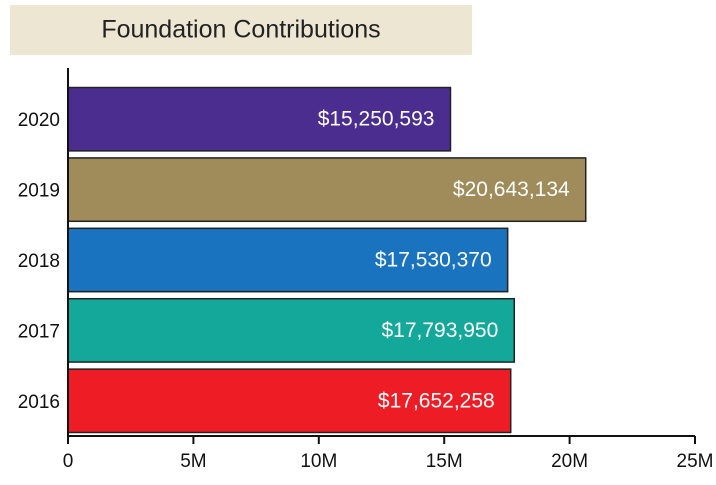 This screenshot has width=716, height=485. What do you see at coordinates (695, 461) in the screenshot?
I see `x-tick-label: 25M` at bounding box center [695, 461].